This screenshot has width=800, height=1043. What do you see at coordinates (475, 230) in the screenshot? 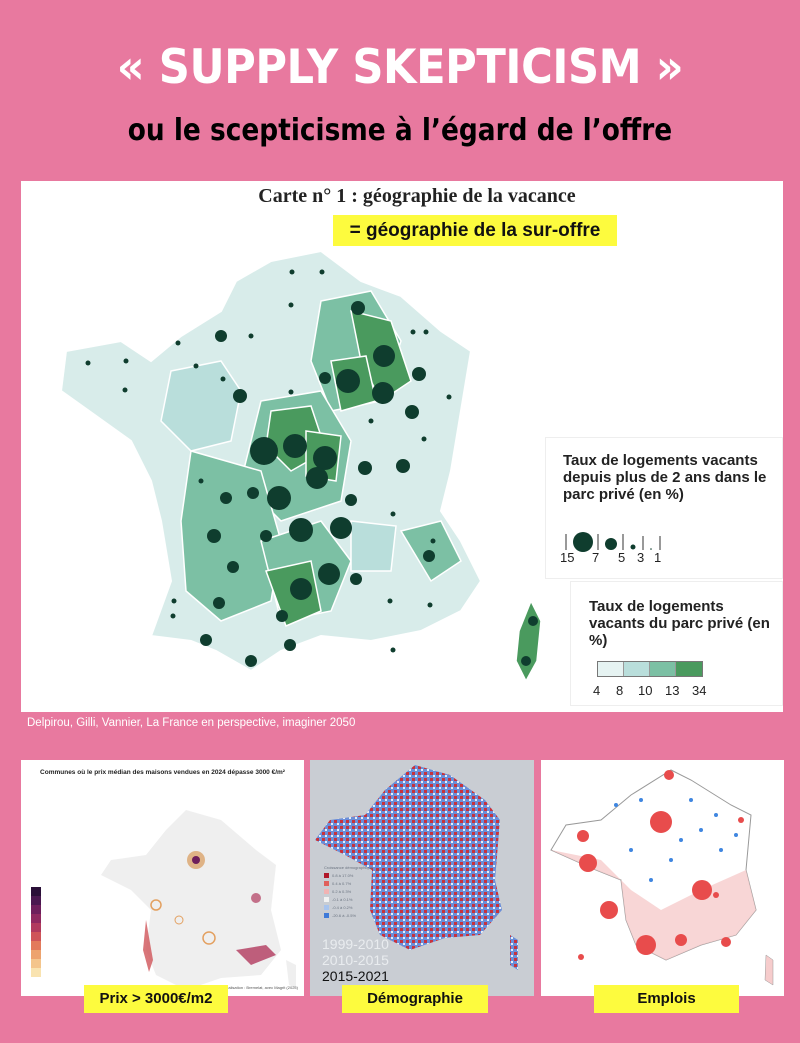
I see `highlight-label: = géographie de la sur-offre` at bounding box center [475, 230].